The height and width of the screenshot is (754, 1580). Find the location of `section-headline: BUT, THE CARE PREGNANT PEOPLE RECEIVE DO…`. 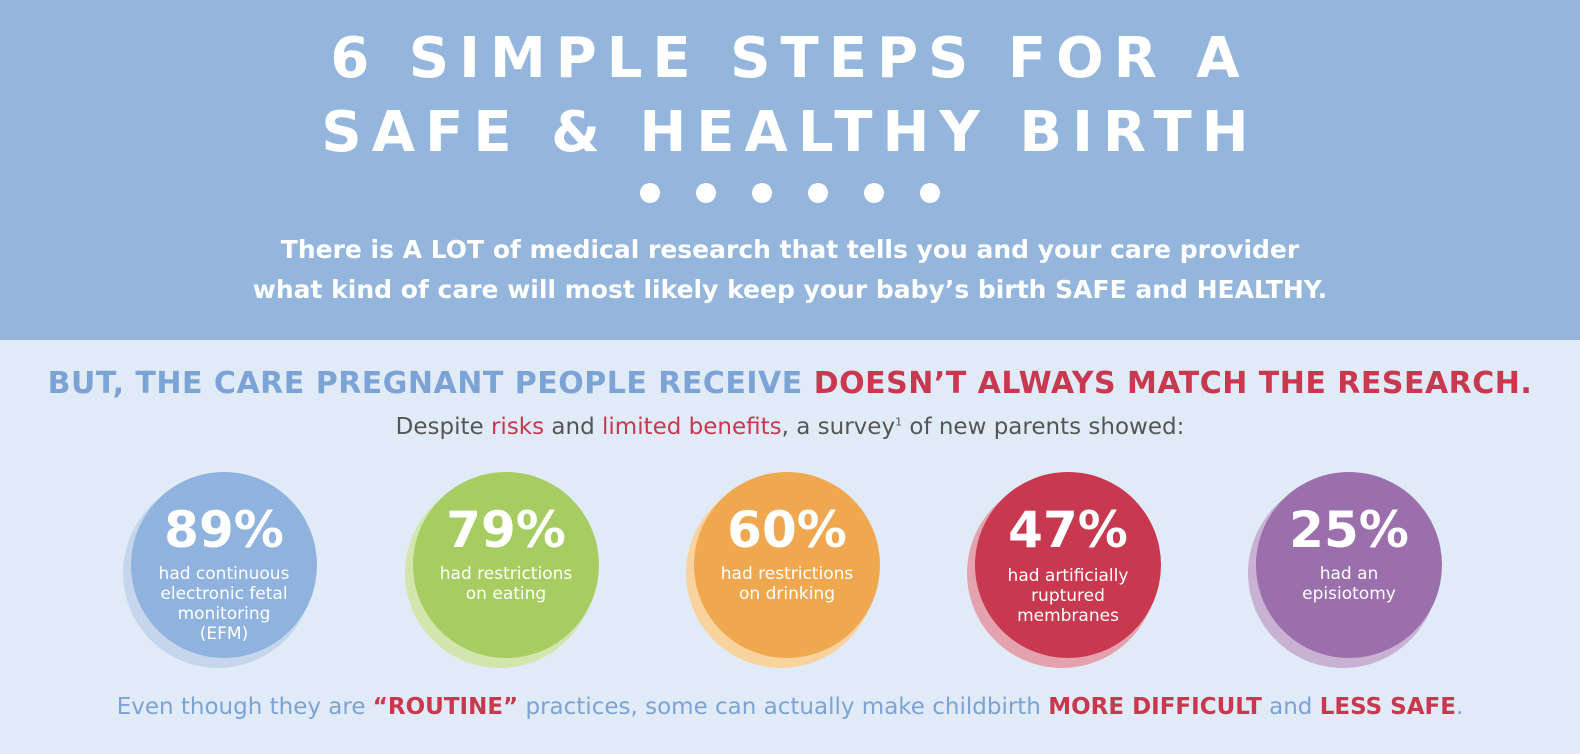

section-headline: BUT, THE CARE PREGNANT PEOPLE RECEIVE DO… is located at coordinates (790, 383).